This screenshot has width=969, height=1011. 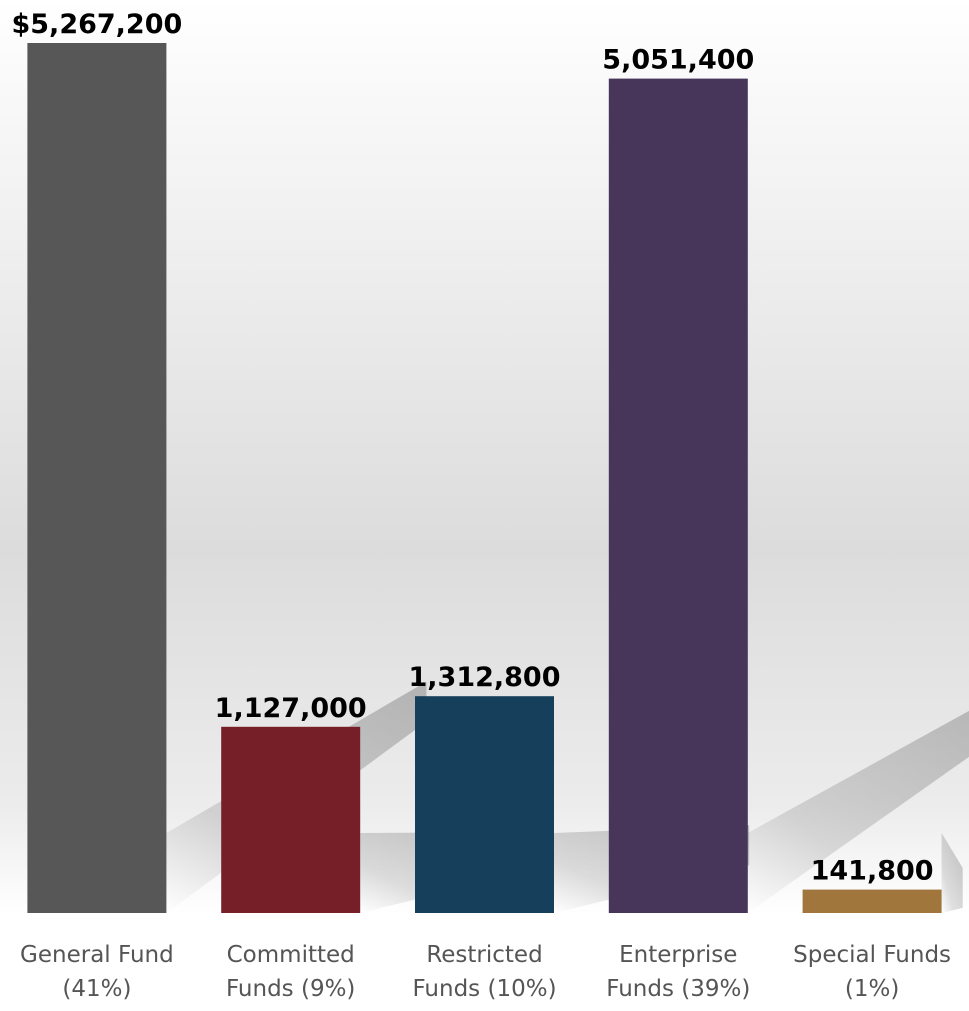 I want to click on category-label: Restricted, so click(x=484, y=955).